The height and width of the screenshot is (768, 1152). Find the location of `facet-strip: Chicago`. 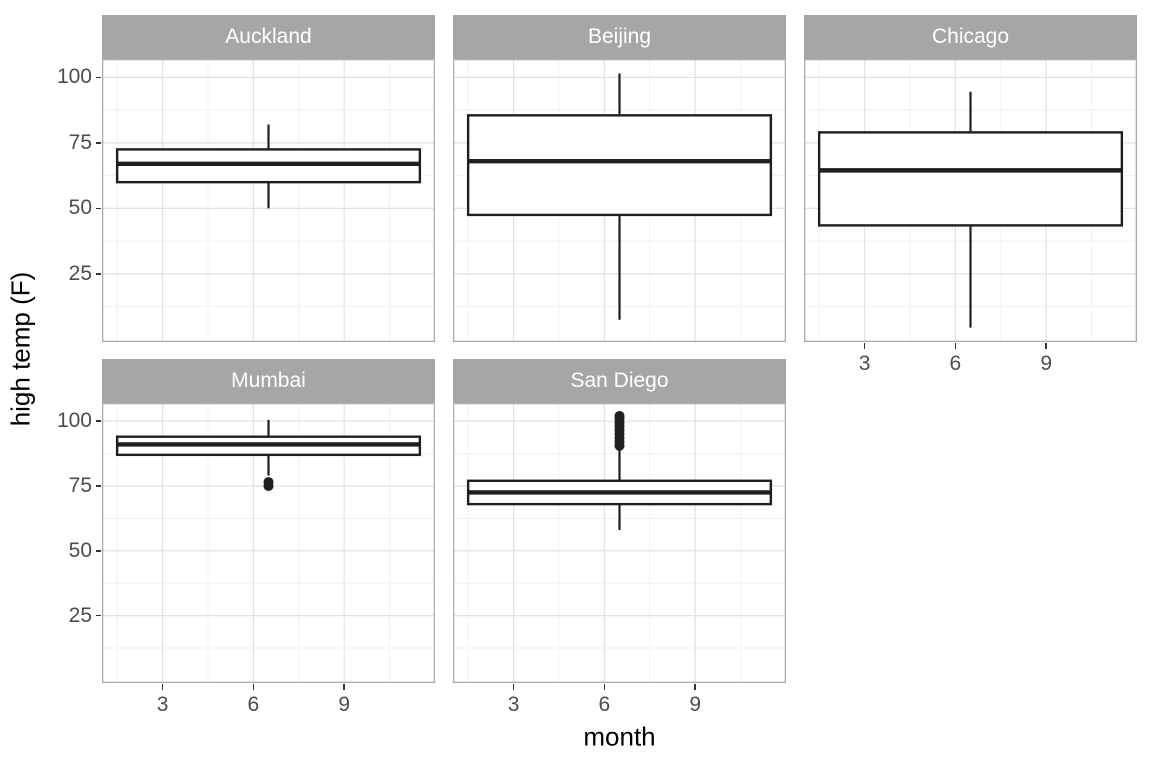

facet-strip: Chicago is located at coordinates (970, 37).